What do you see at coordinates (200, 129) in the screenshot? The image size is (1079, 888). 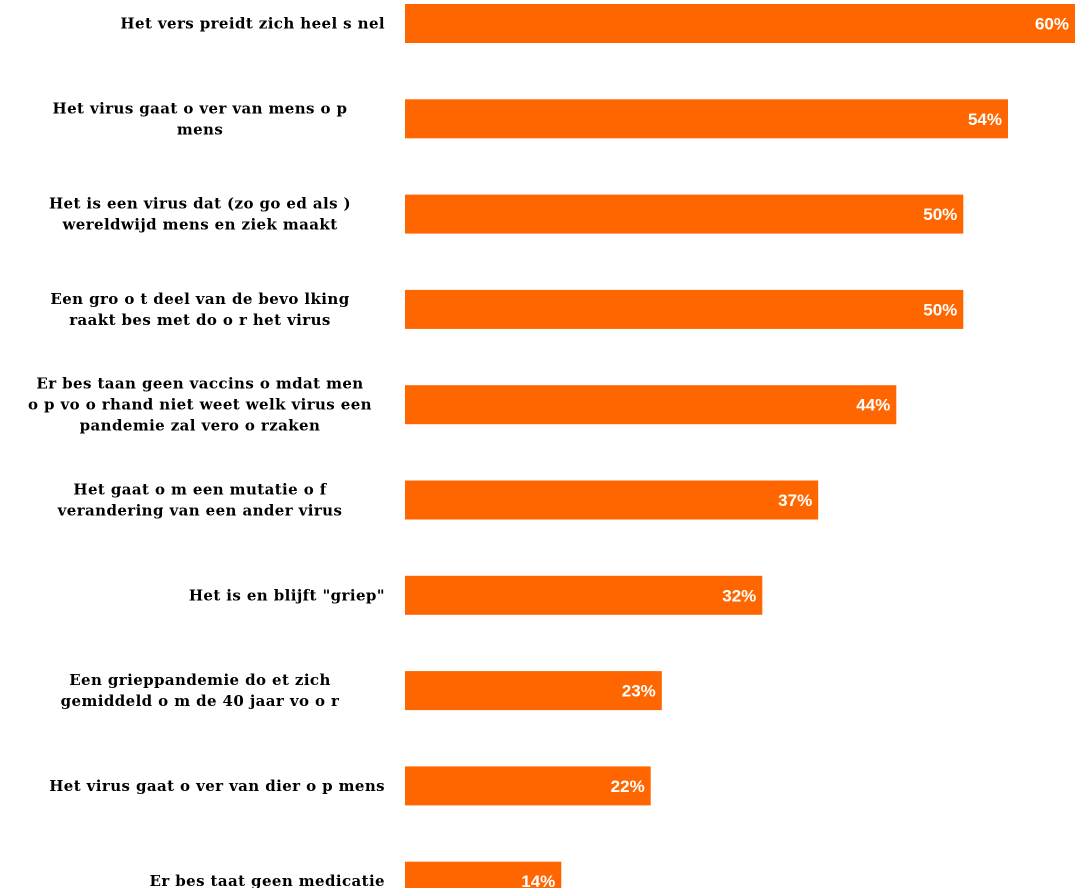 I see `category-label-1-line-1: mens` at bounding box center [200, 129].